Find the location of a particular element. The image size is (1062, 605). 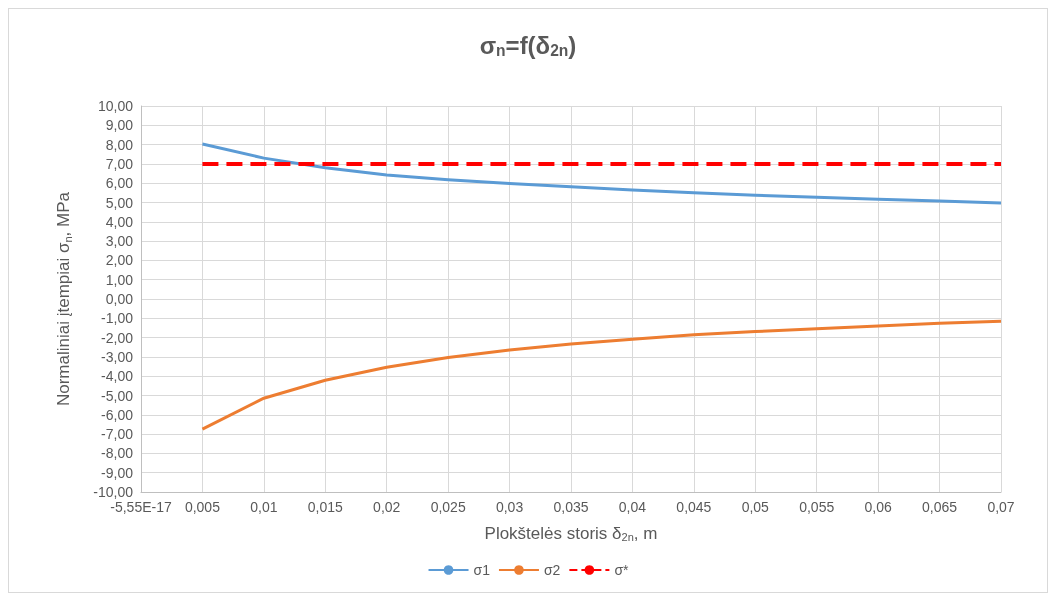

y-tick-label: -10,00 is located at coordinates (113, 492).